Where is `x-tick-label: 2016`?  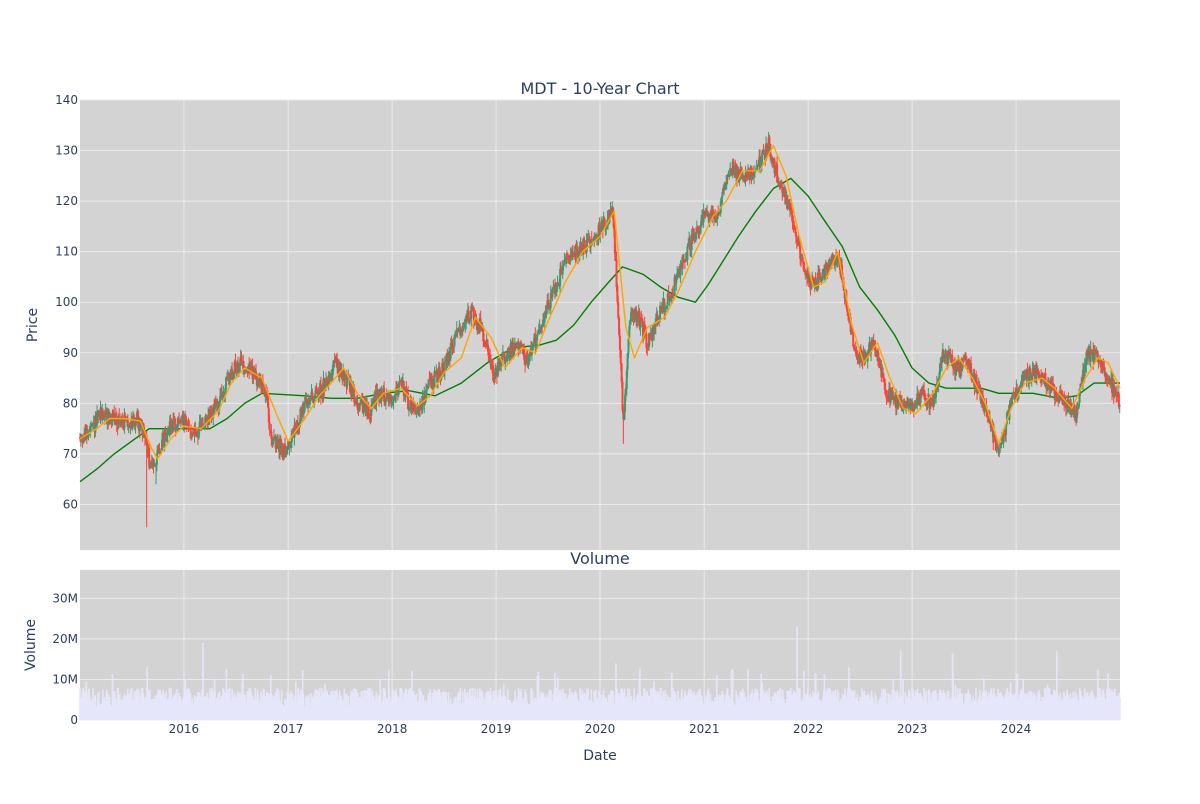
x-tick-label: 2016 is located at coordinates (184, 729).